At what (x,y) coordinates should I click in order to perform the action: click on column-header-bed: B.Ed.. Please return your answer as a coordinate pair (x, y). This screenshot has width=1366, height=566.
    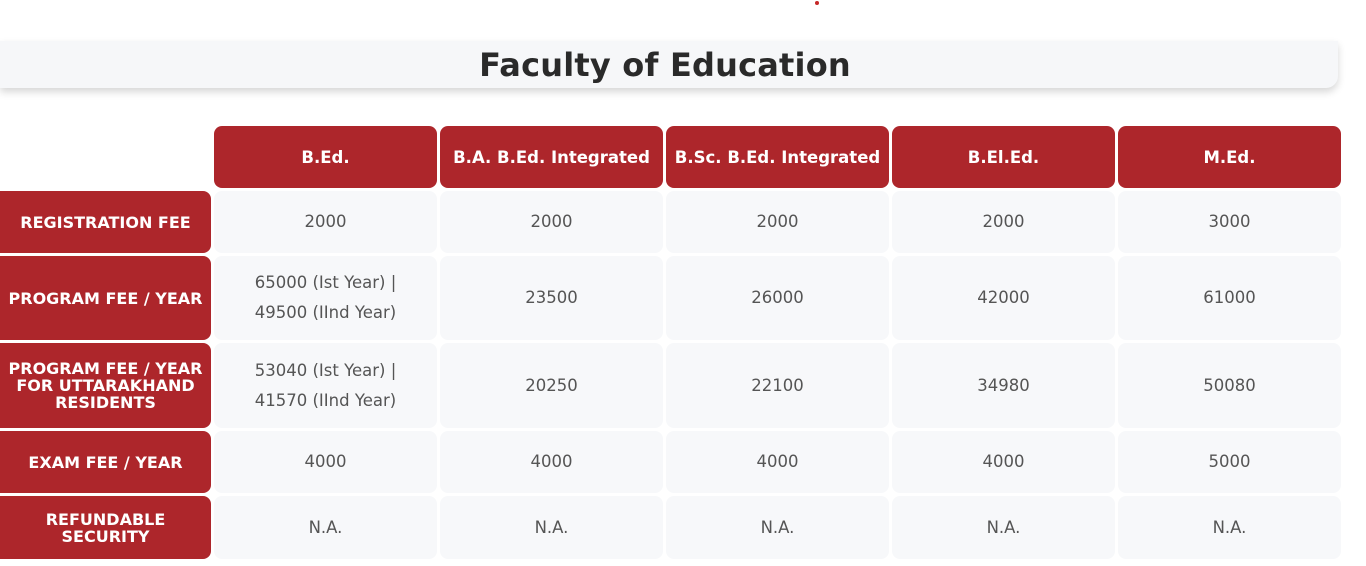
    Looking at the image, I should click on (325, 157).